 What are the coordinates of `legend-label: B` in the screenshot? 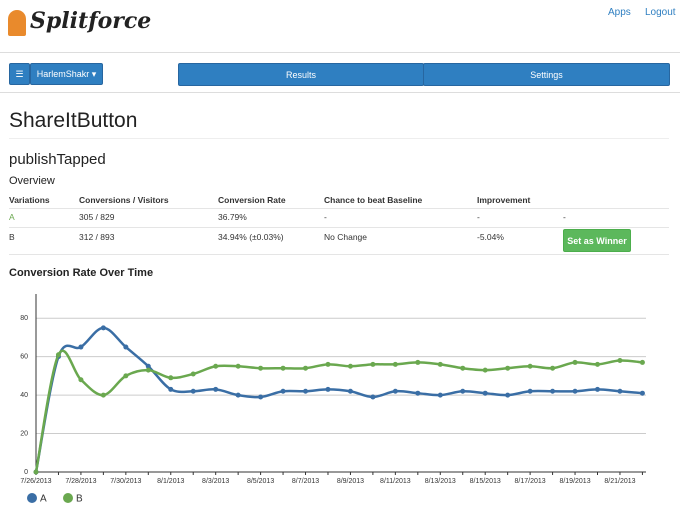 It's located at (79, 499).